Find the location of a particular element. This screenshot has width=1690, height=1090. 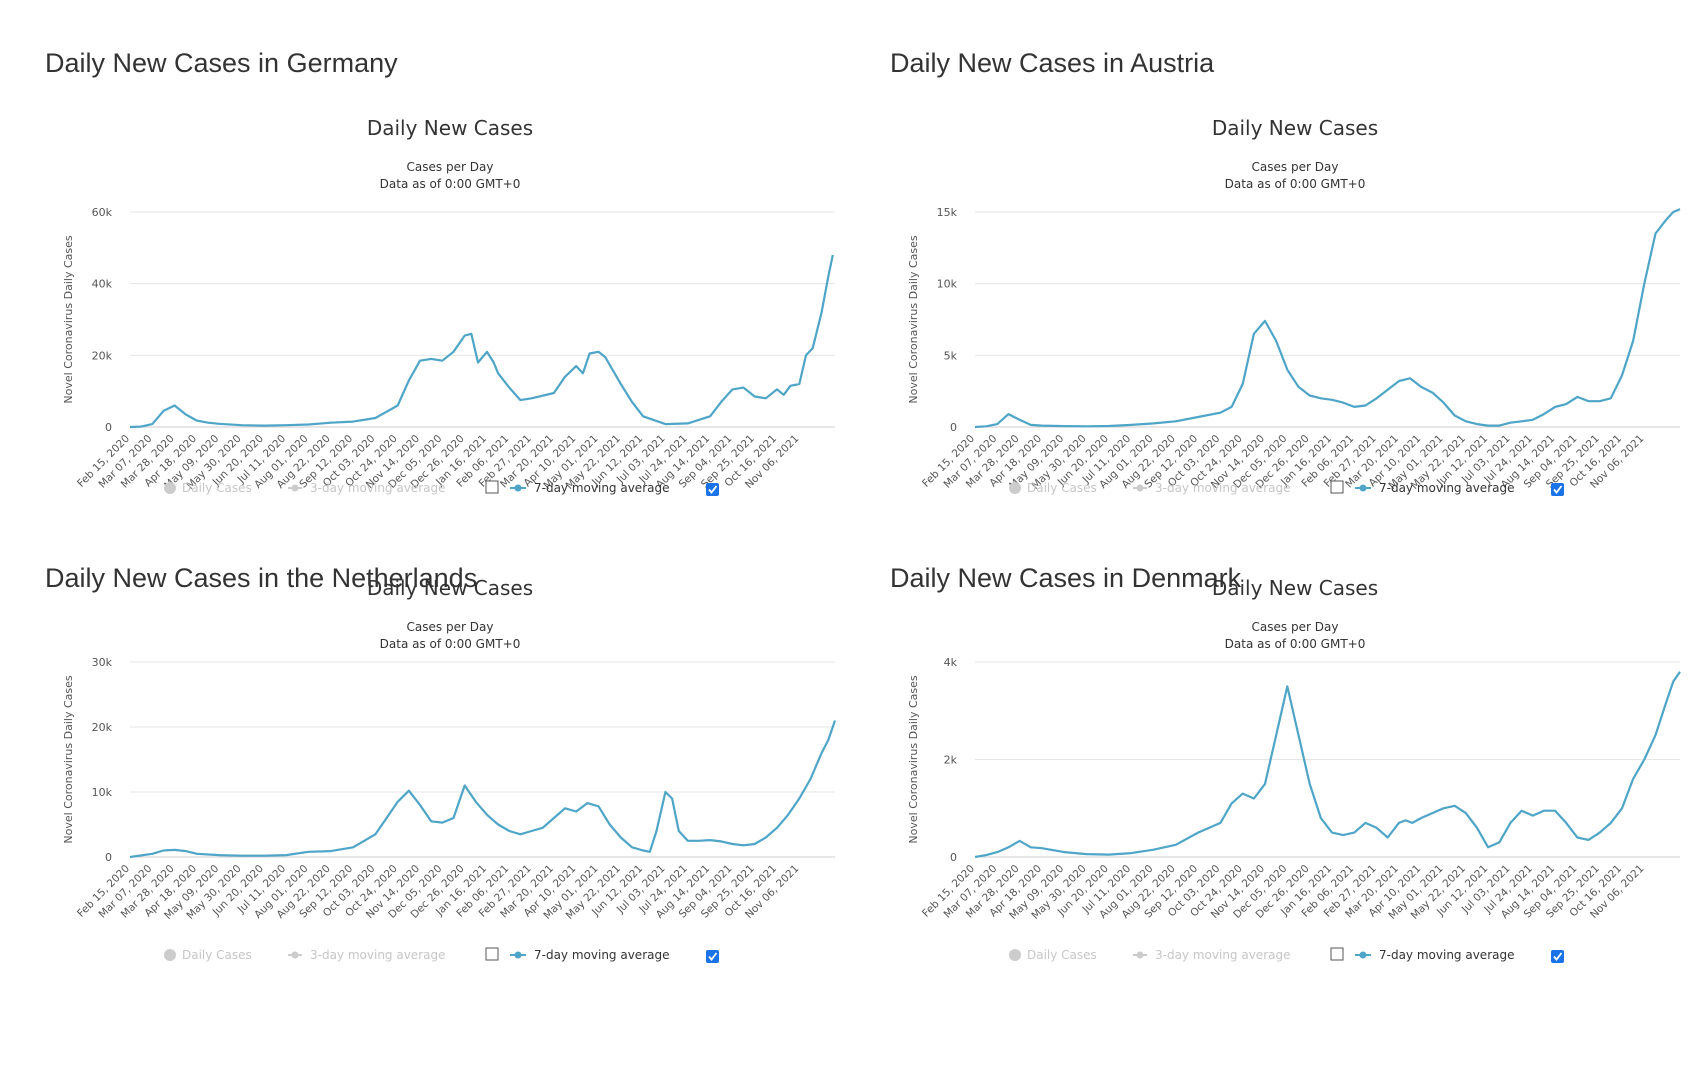

y-tick-label: 5k is located at coordinates (951, 355).